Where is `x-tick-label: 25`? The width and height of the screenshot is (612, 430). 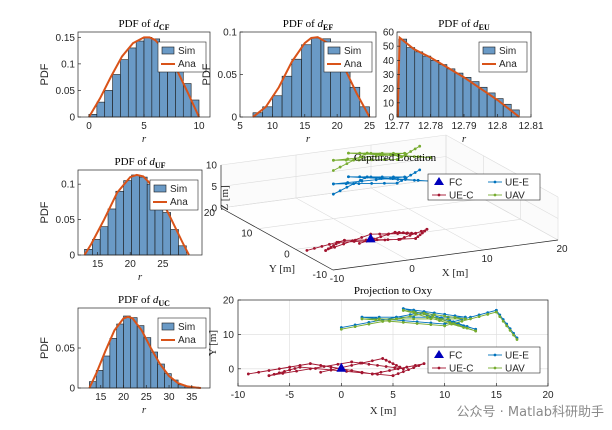
x-tick-label: 25 is located at coordinates (147, 397).